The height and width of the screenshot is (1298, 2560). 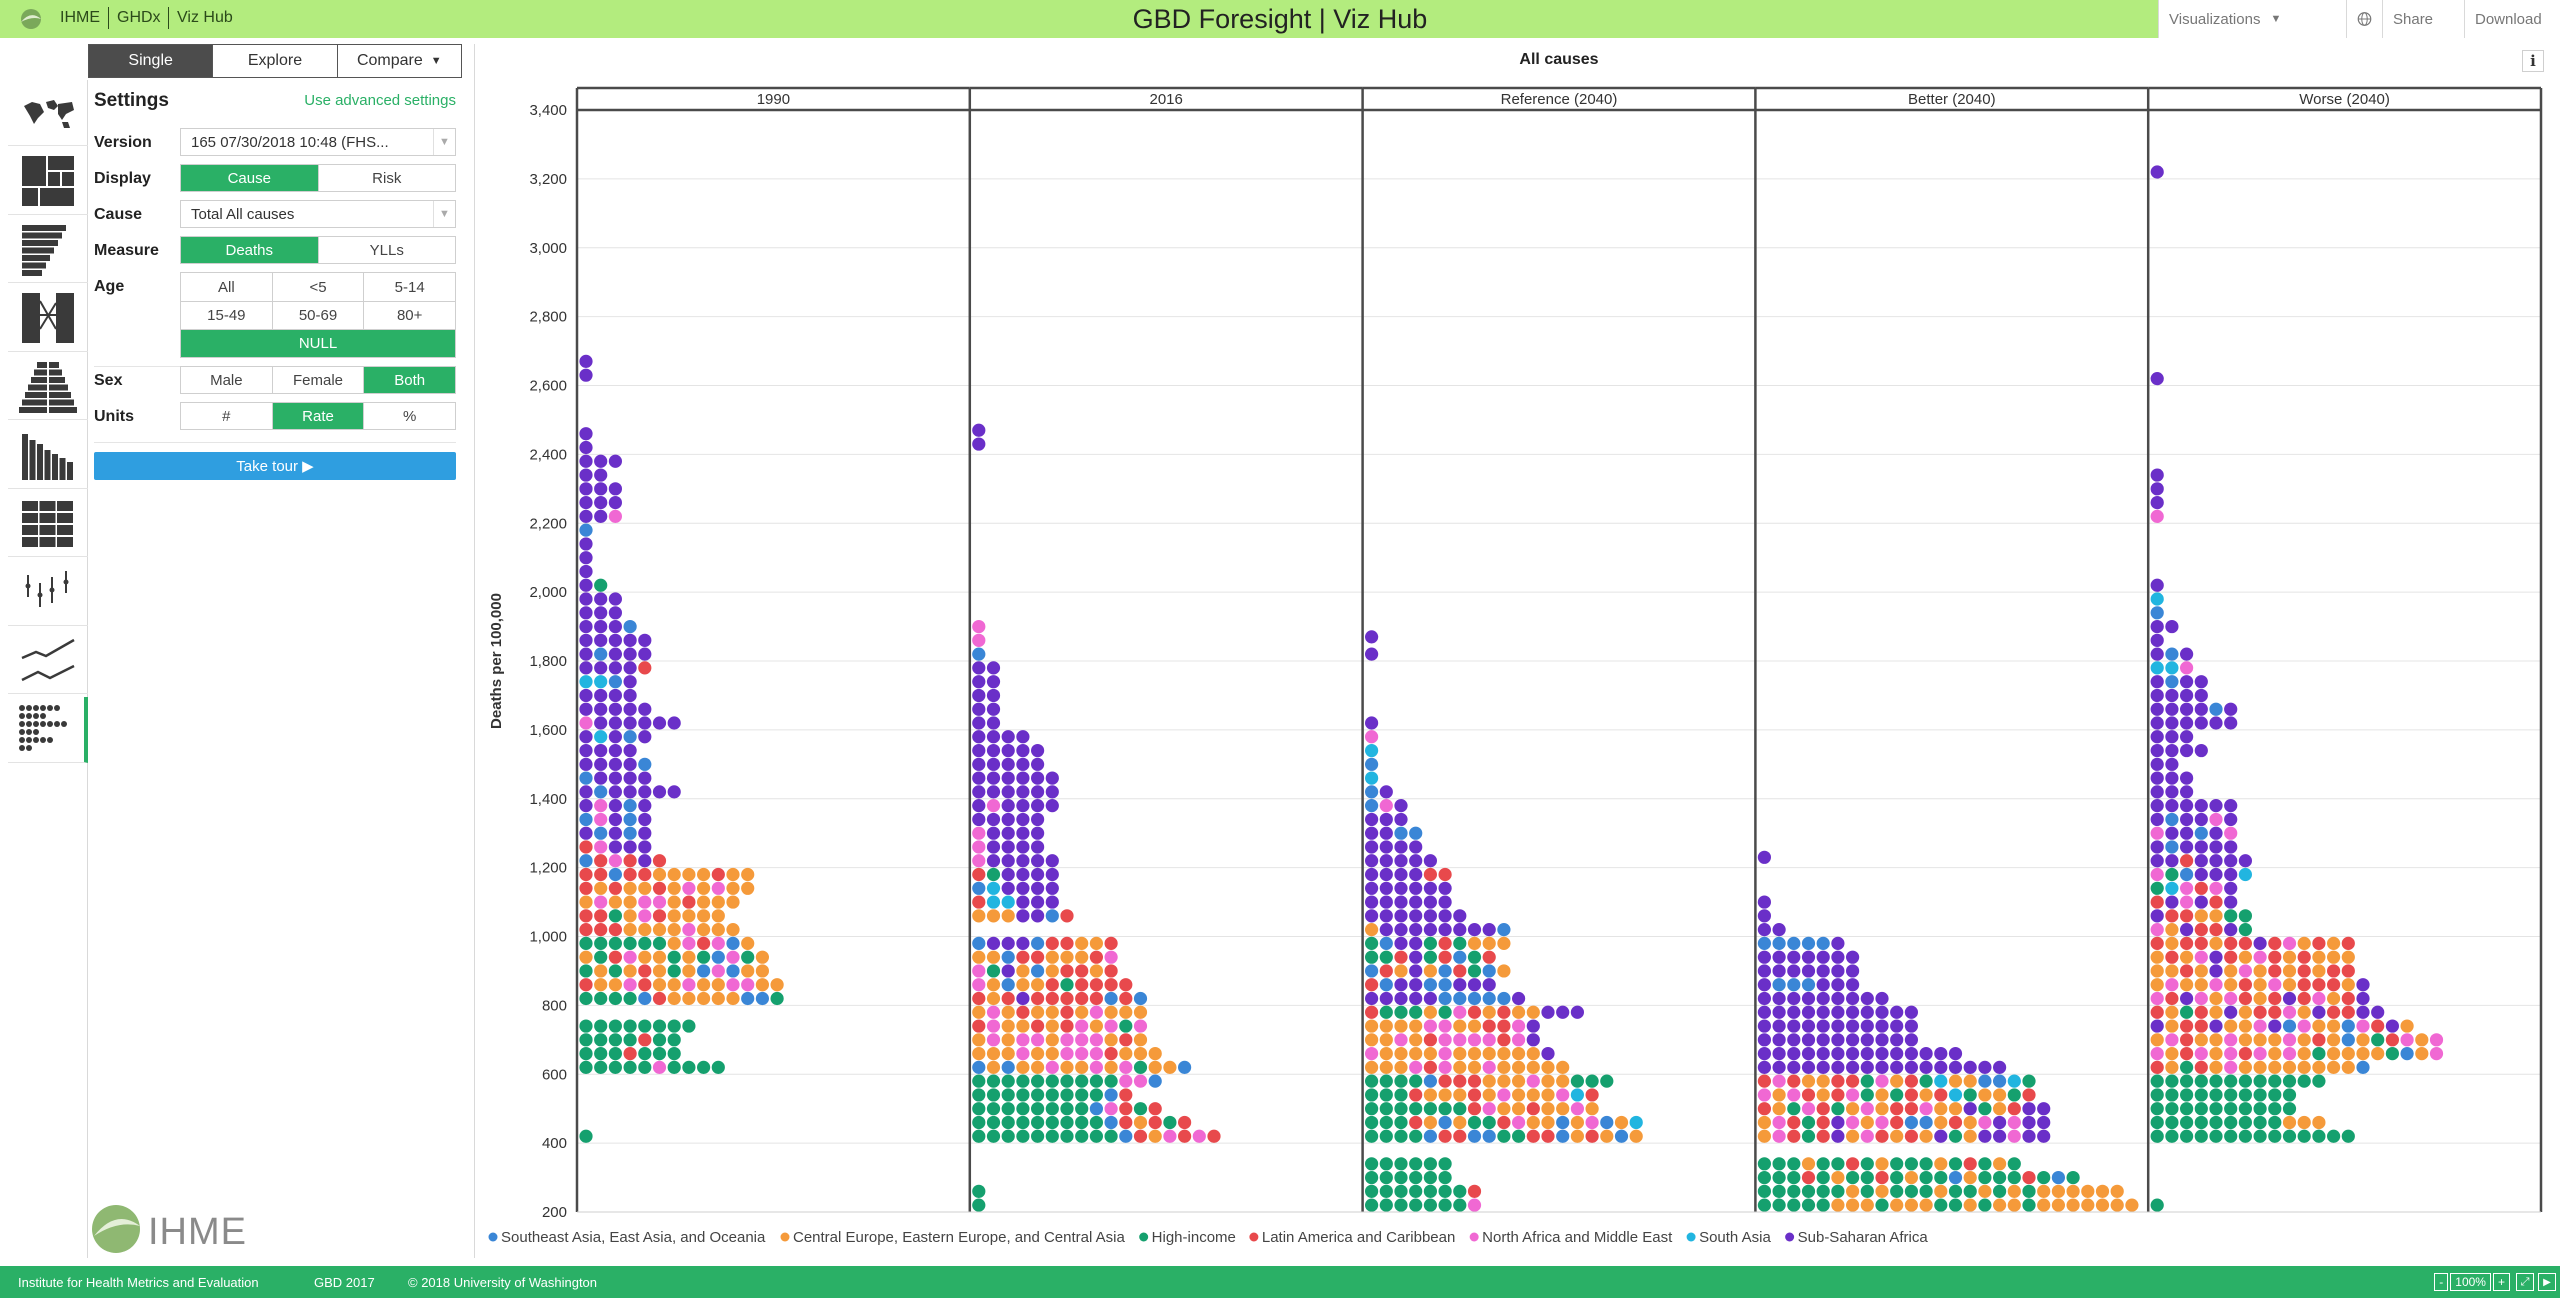 What do you see at coordinates (409, 380) in the screenshot?
I see `sex-both-option: Both` at bounding box center [409, 380].